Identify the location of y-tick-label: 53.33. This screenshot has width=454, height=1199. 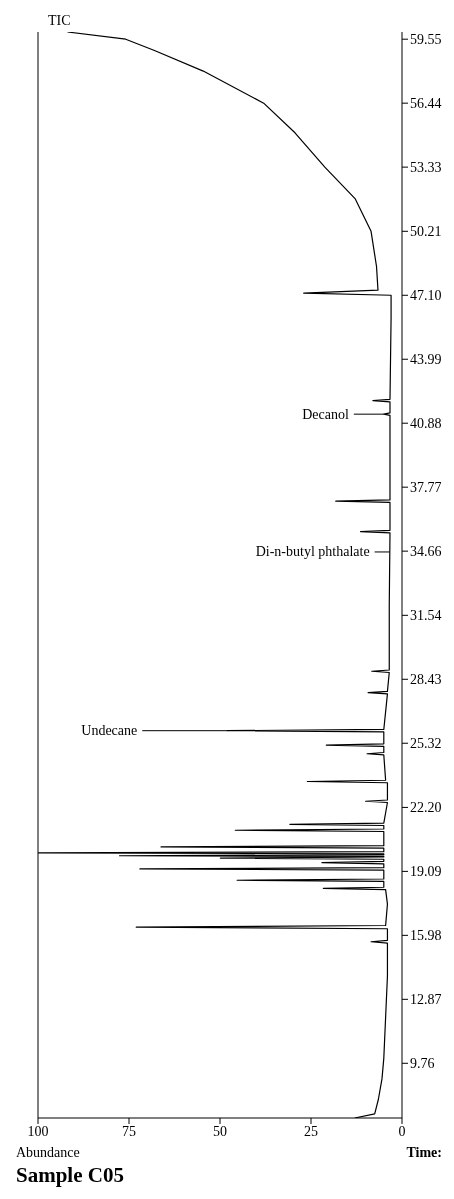
(426, 168).